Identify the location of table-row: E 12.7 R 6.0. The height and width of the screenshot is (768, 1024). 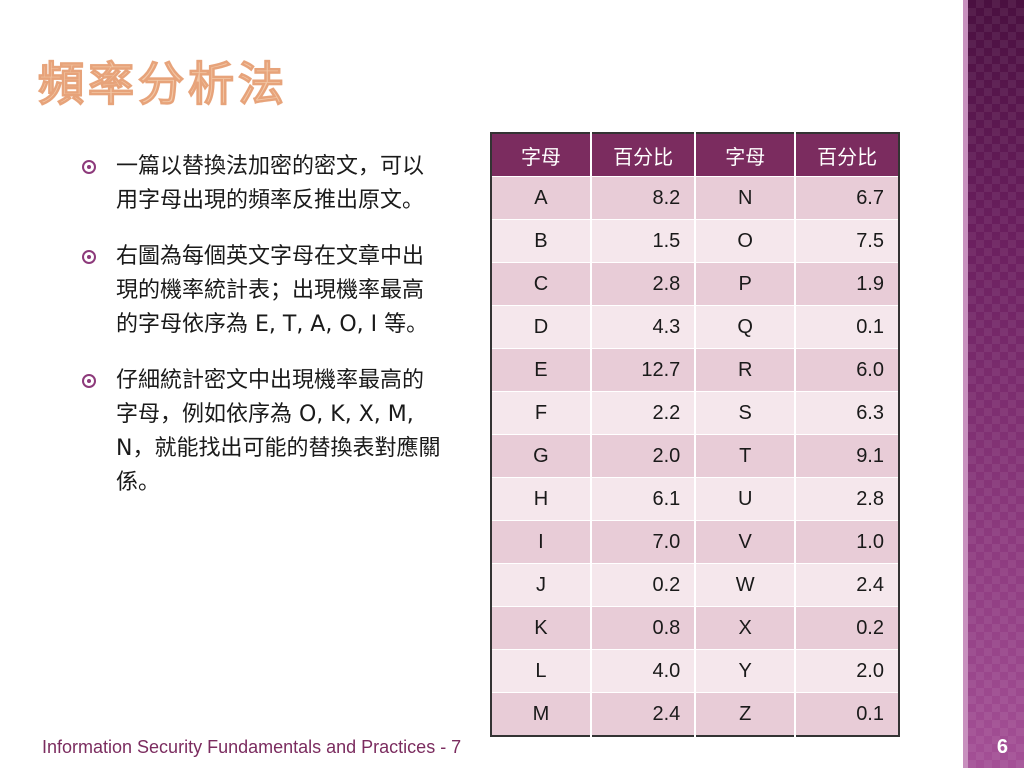
(695, 370).